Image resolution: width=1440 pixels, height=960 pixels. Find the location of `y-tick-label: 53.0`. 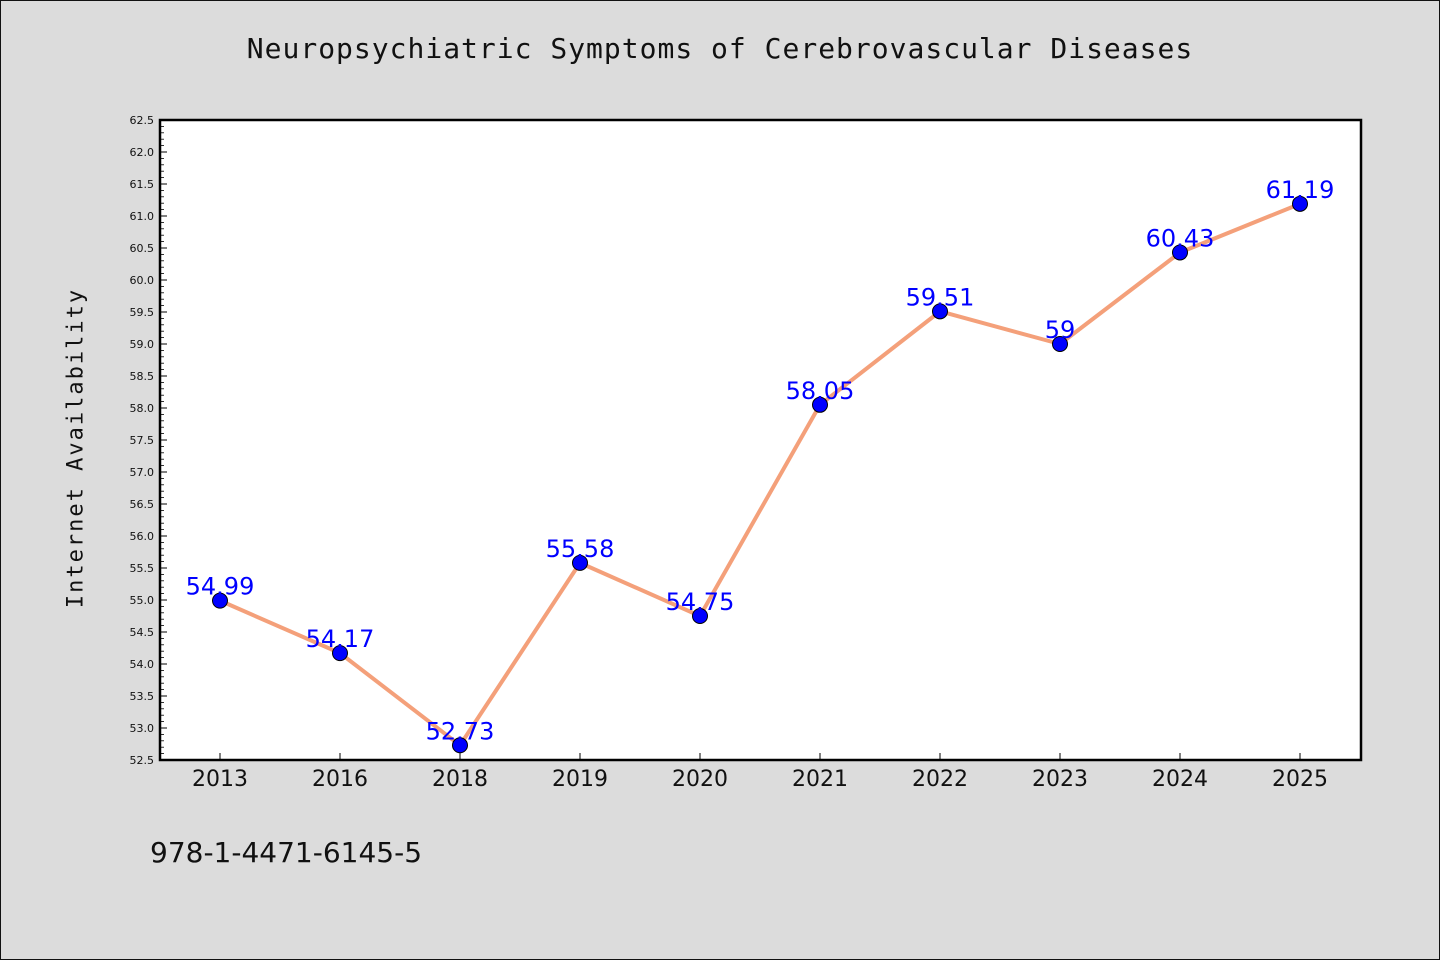

y-tick-label: 53.0 is located at coordinates (142, 728).